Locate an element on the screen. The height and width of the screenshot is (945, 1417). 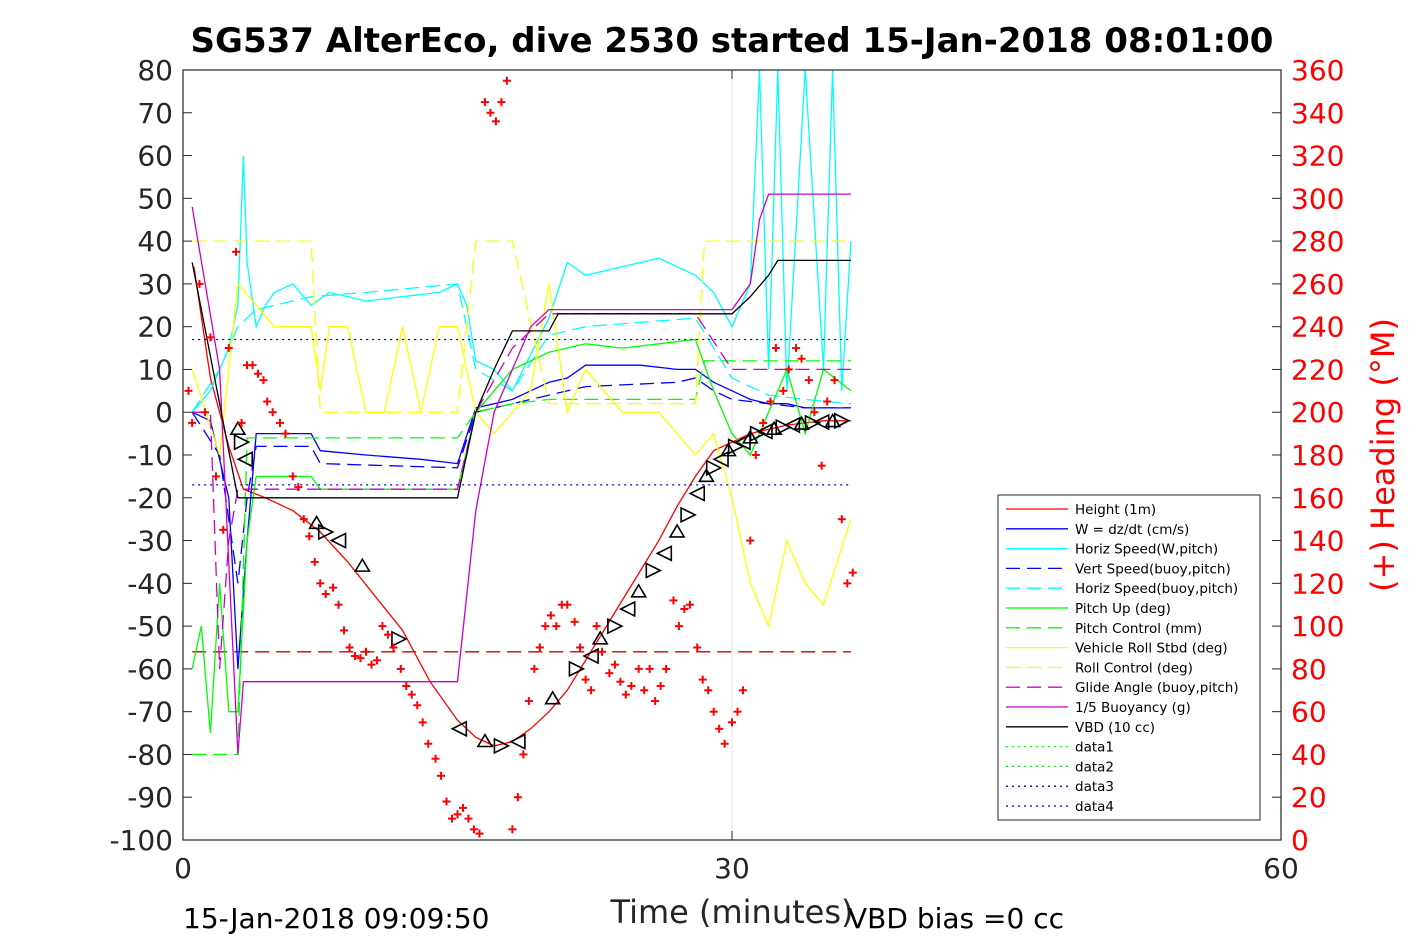
legend-entry-data4: data4 is located at coordinates (1060, 807).